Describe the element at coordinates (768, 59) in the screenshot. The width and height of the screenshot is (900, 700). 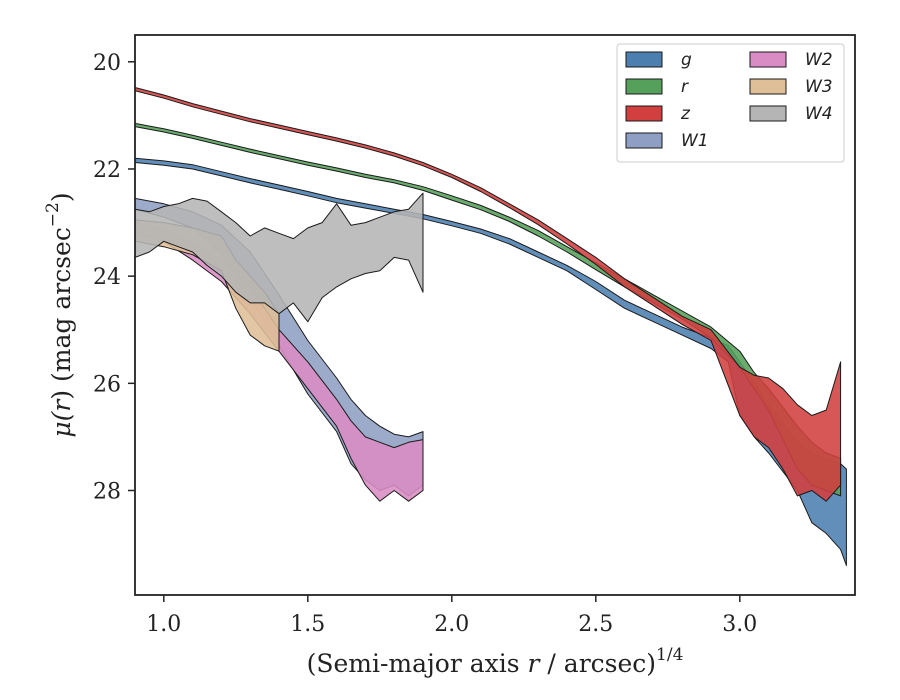
I see `legend-swatch-w2` at that location.